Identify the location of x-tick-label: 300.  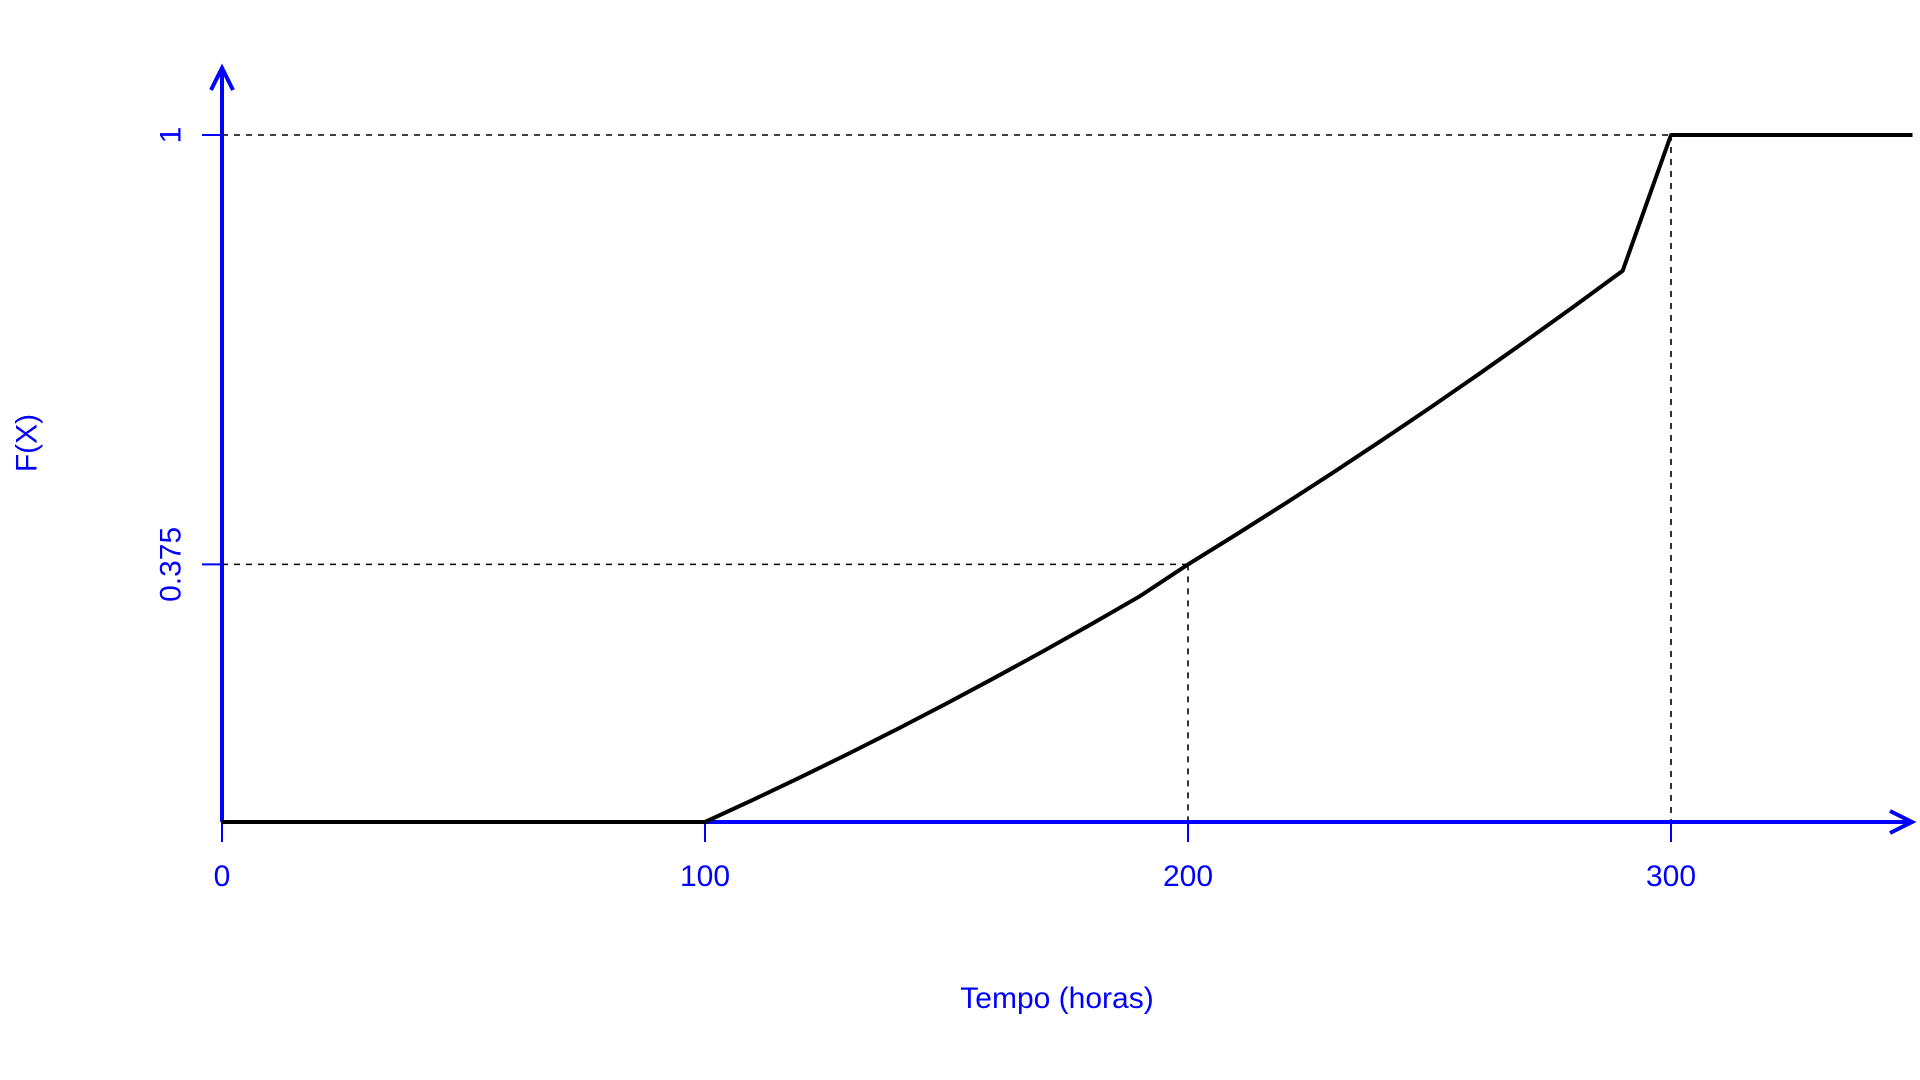
(1671, 876).